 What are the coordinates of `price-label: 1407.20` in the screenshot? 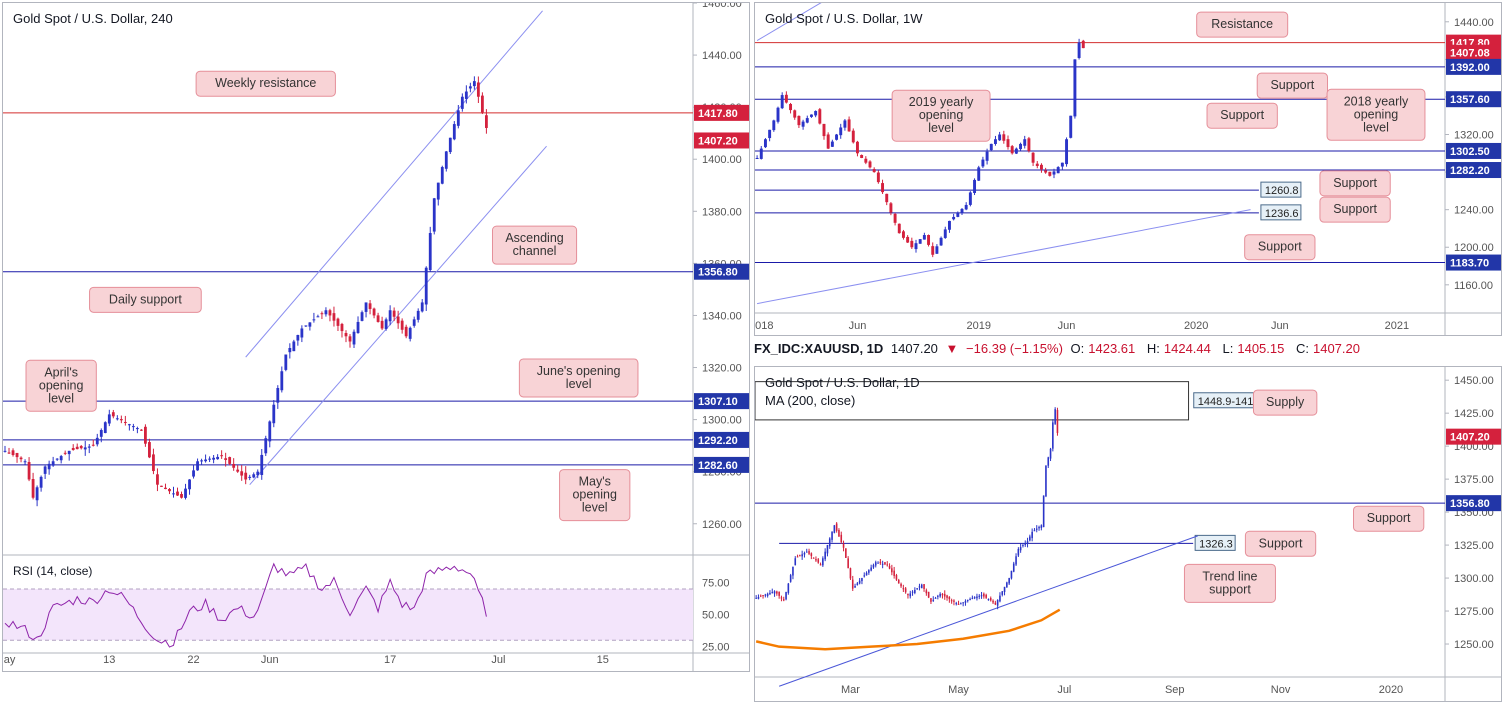 It's located at (1470, 438).